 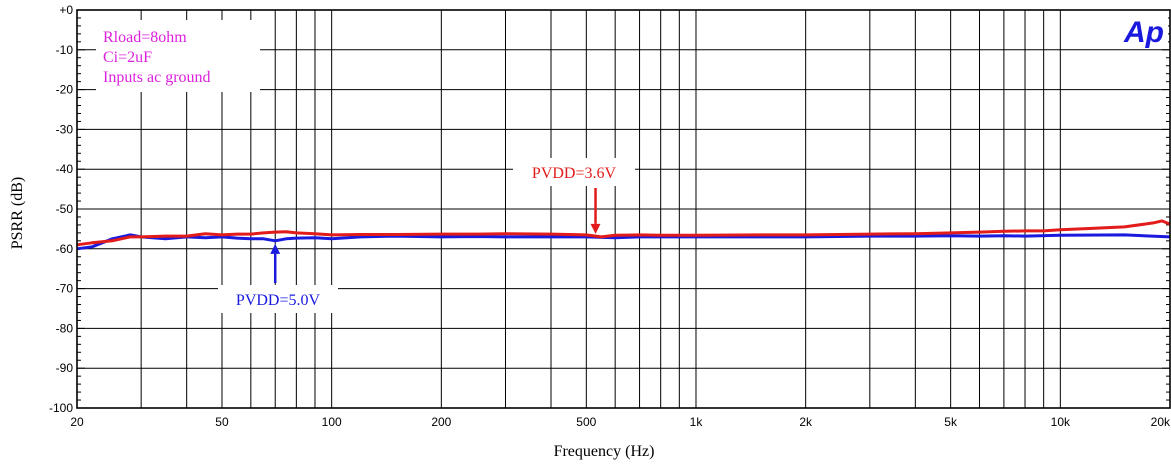 I want to click on y-tick-label: -100, so click(x=61, y=408).